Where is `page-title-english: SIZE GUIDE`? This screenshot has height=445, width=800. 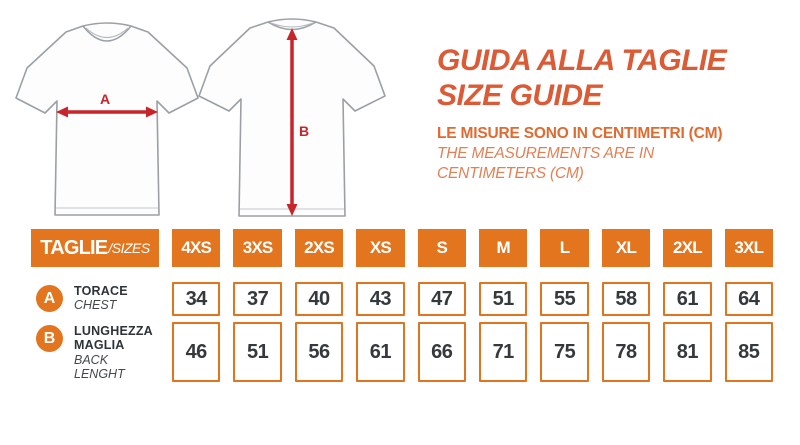
page-title-english: SIZE GUIDE is located at coordinates (520, 95).